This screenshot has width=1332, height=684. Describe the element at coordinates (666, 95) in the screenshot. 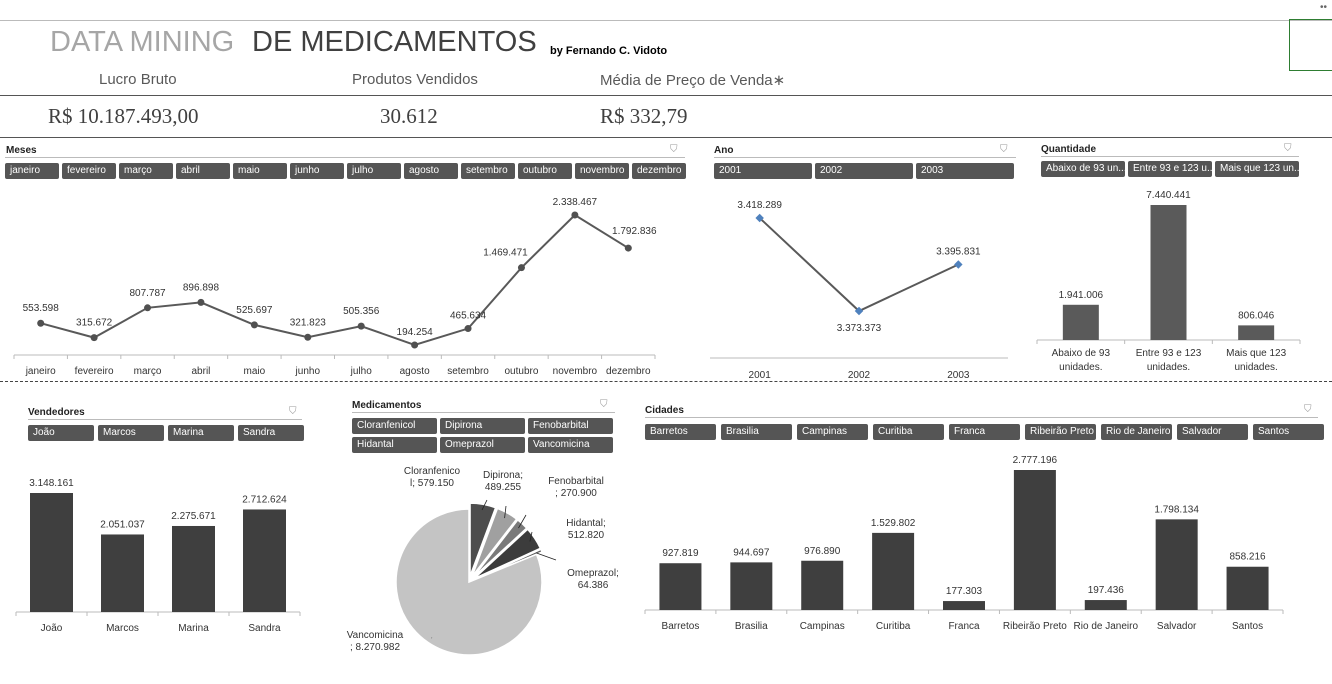

I see `kpi-divider` at that location.